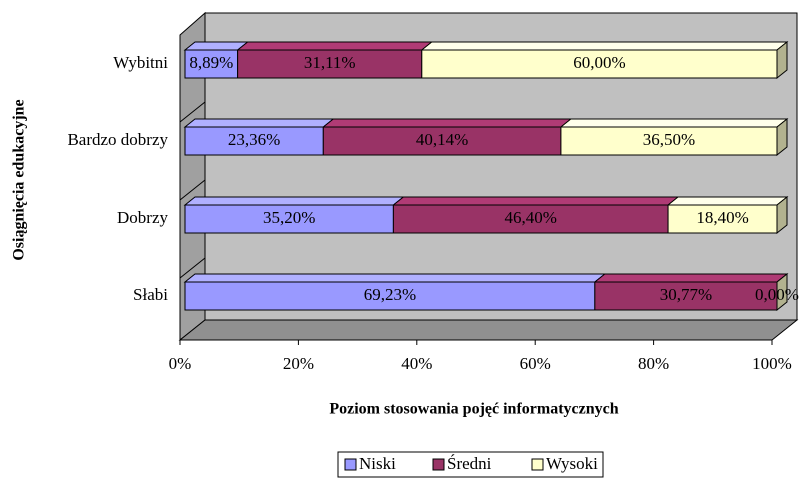 This screenshot has height=478, width=802. Describe the element at coordinates (416, 363) in the screenshot. I see `x-tick-label: 40%` at that location.